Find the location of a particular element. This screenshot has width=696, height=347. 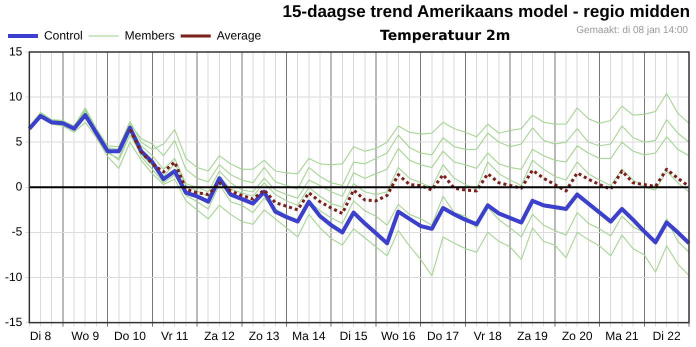

y-tick-label: -15 is located at coordinates (14, 321).